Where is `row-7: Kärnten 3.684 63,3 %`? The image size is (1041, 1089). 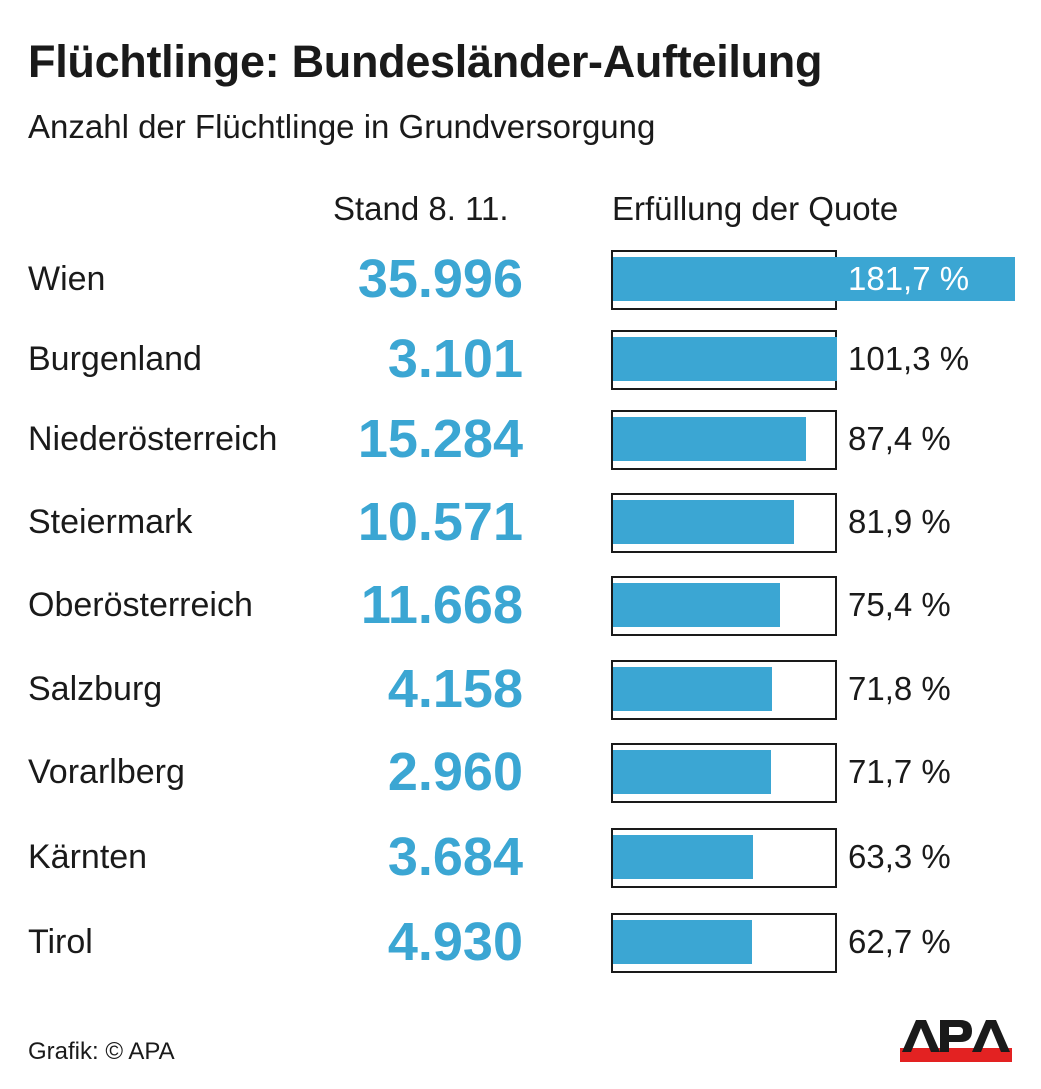
row-7: Kärnten 3.684 63,3 % is located at coordinates (520, 857).